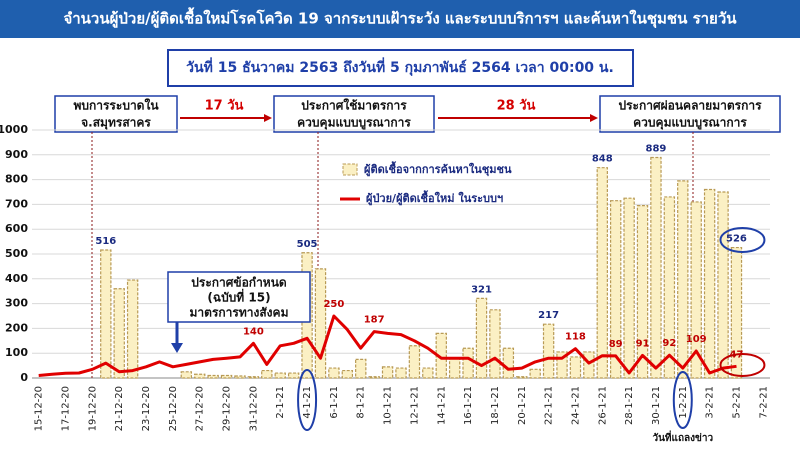 This screenshot has height=450, width=800. I want to click on line-value-label: 118, so click(575, 337).